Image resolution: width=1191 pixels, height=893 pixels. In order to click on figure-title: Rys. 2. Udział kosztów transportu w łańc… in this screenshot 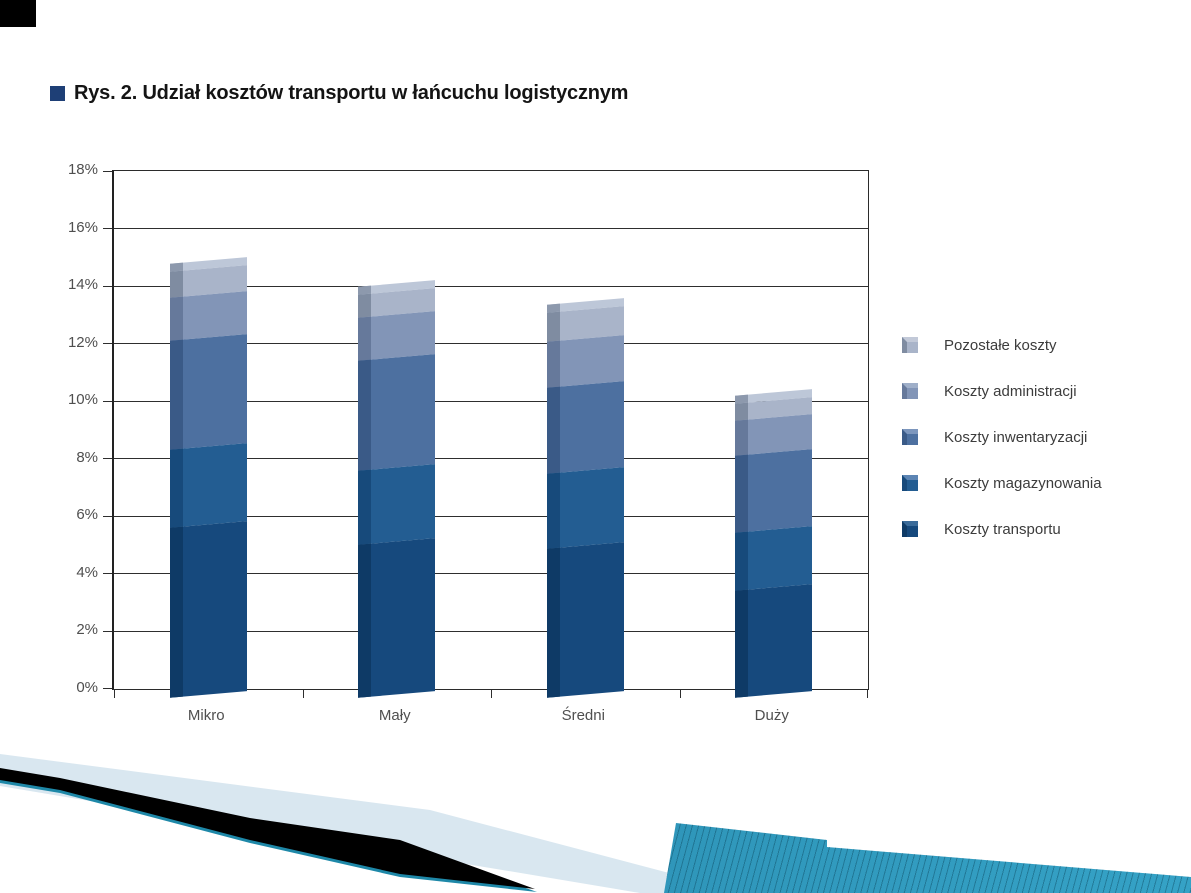, I will do `click(351, 93)`.